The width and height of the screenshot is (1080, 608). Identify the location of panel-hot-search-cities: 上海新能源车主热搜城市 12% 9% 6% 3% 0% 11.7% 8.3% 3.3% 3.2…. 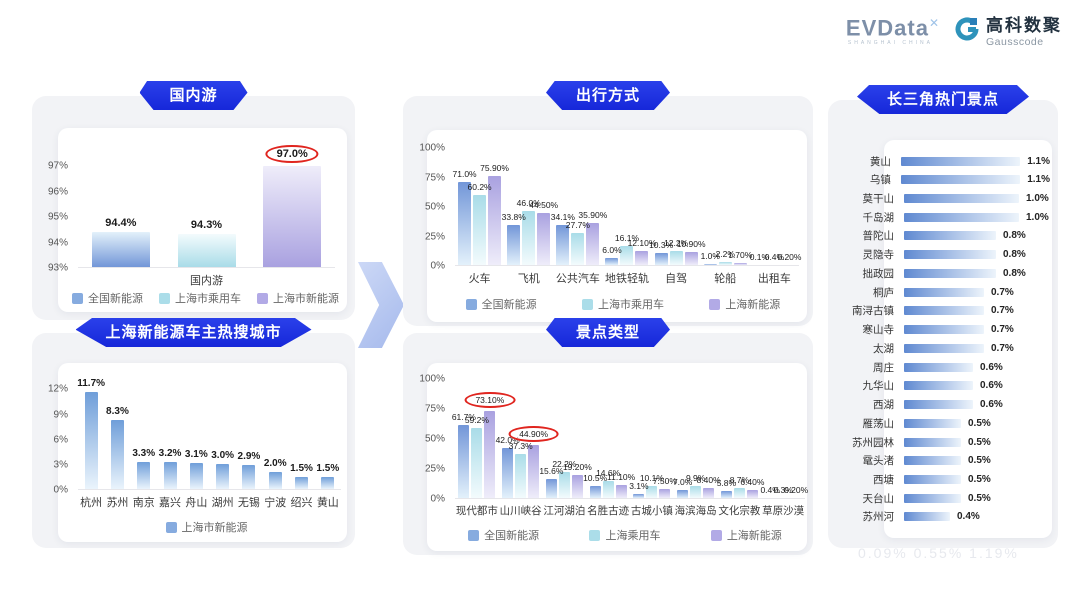
(193, 433).